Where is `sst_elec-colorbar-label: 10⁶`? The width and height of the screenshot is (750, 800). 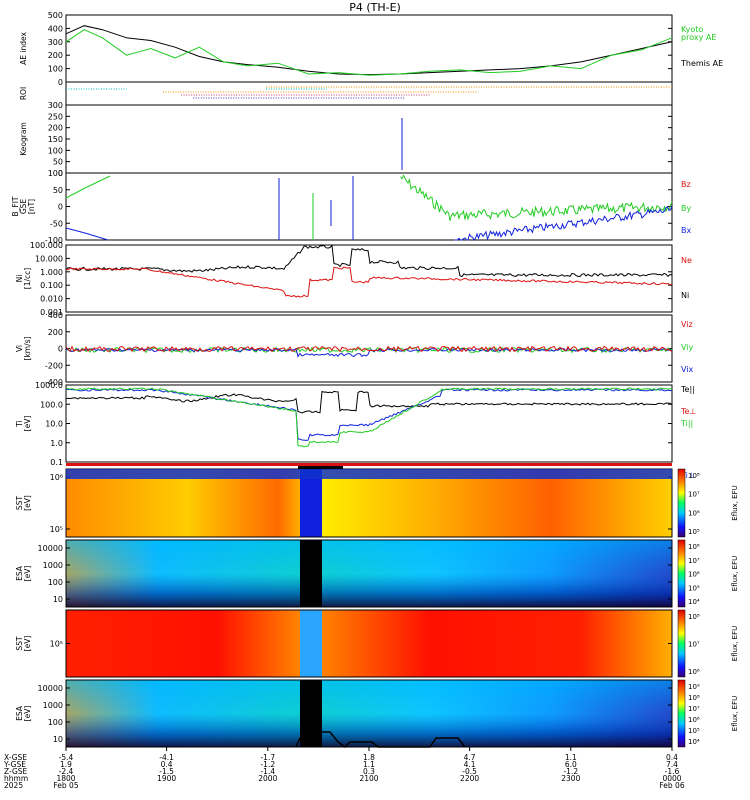 sst_elec-colorbar-label: 10⁶ is located at coordinates (694, 672).